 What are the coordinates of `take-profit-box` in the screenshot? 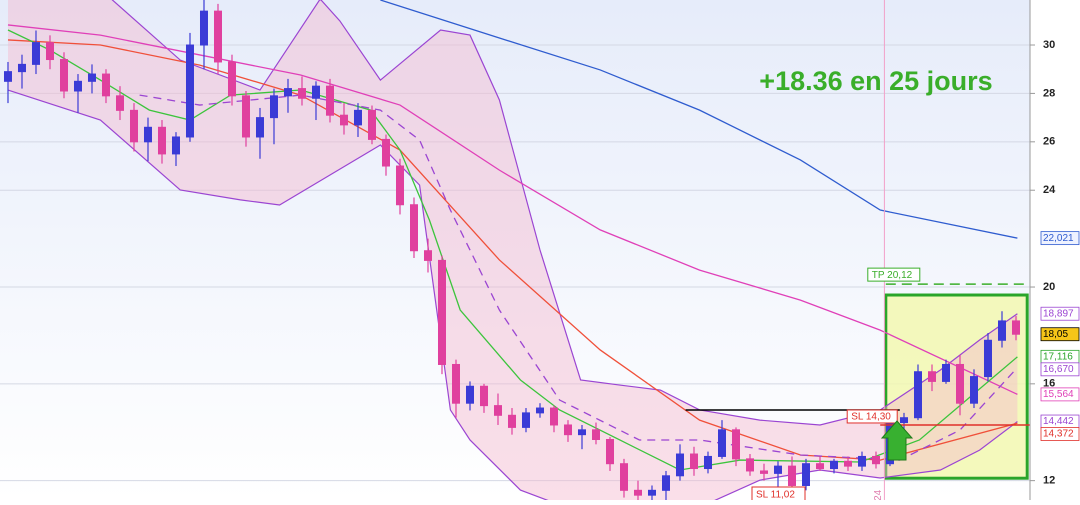 It's located at (894, 274).